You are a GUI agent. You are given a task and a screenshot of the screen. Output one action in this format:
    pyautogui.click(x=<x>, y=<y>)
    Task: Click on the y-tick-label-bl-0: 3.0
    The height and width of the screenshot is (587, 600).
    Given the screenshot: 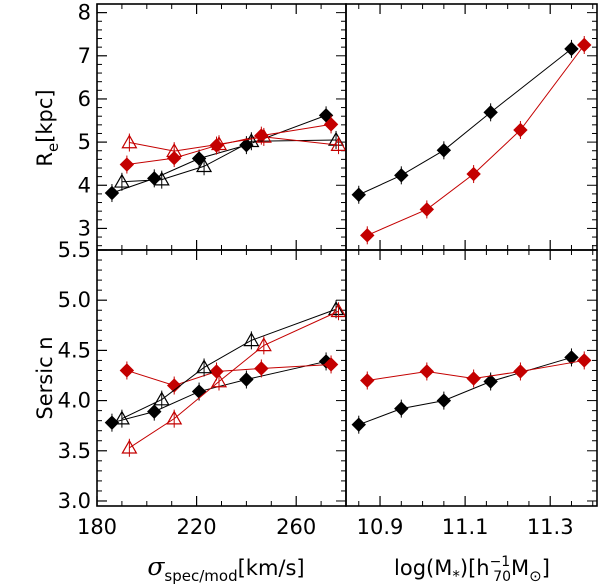 What is the action you would take?
    pyautogui.click(x=74, y=501)
    